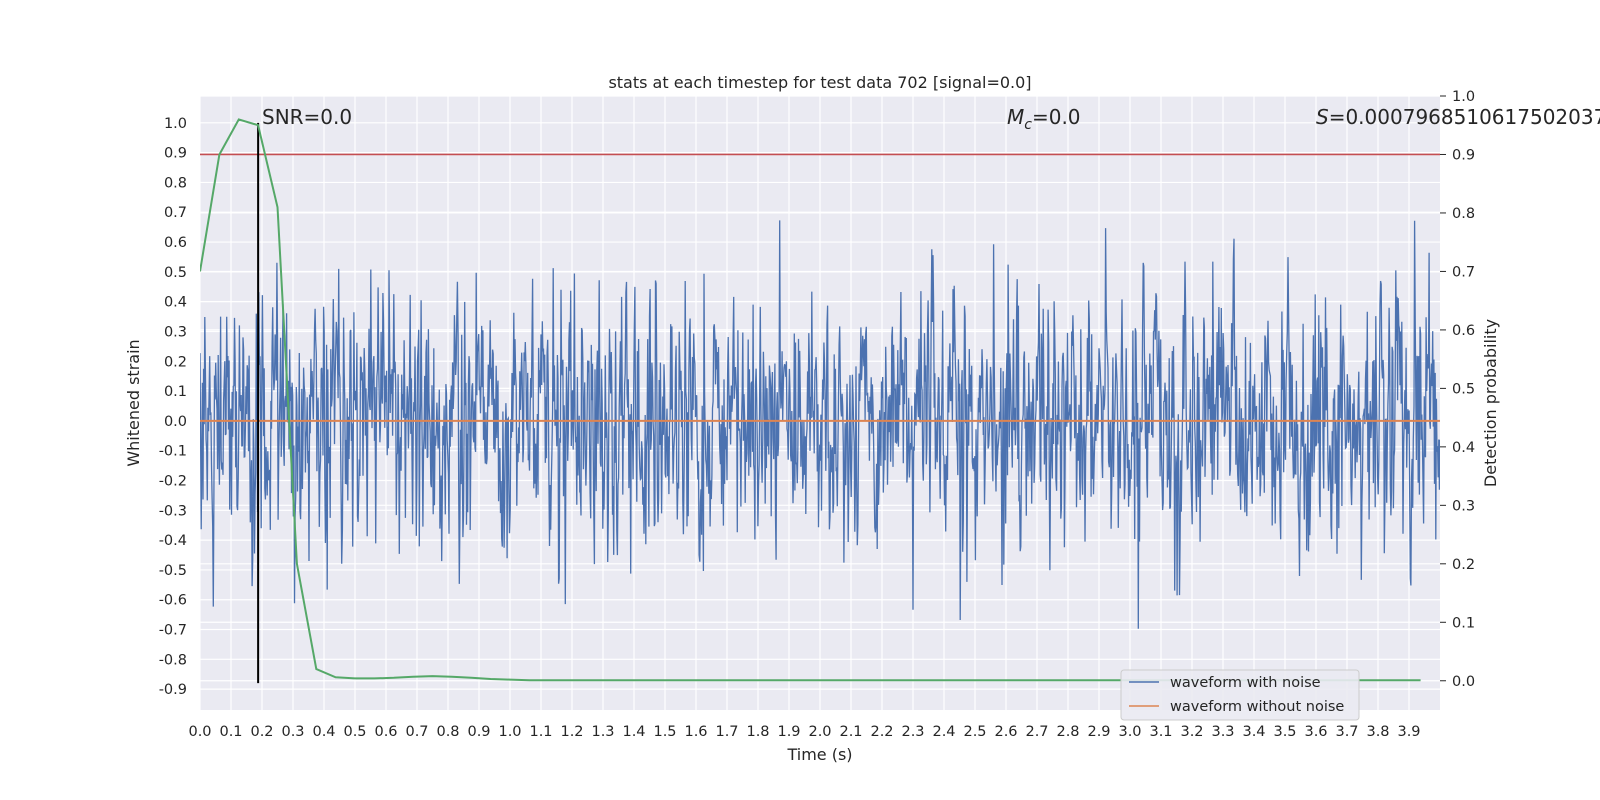 The height and width of the screenshot is (800, 1600). What do you see at coordinates (571, 732) in the screenshot?
I see `x-tick-label: 1.2` at bounding box center [571, 732].